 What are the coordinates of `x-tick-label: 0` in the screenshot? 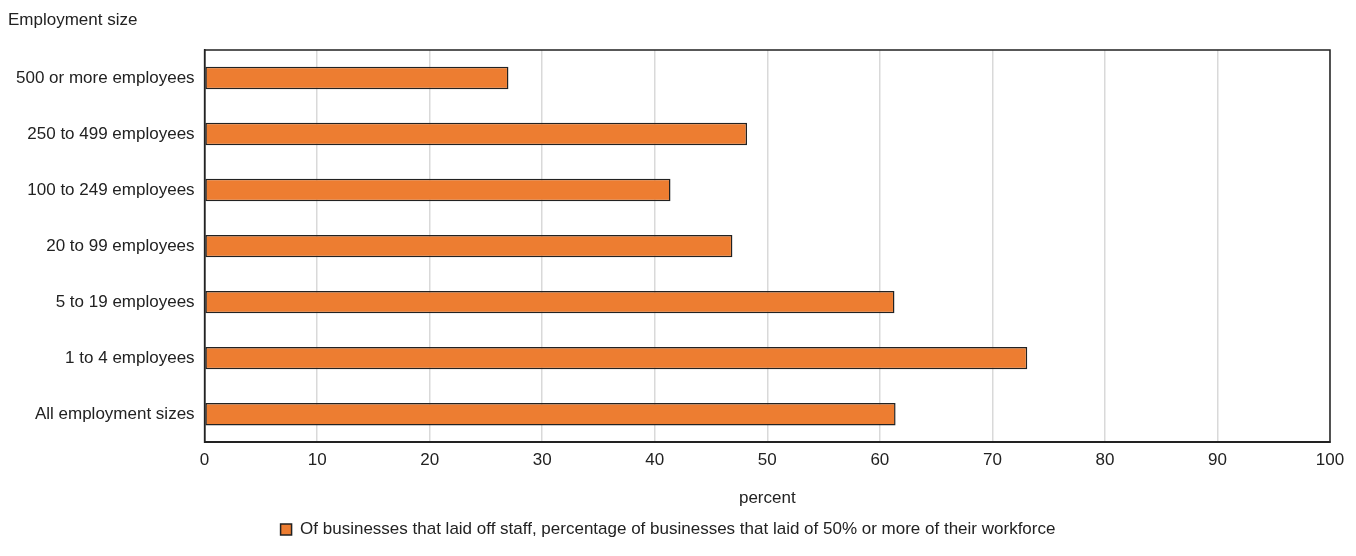 It's located at (204, 460).